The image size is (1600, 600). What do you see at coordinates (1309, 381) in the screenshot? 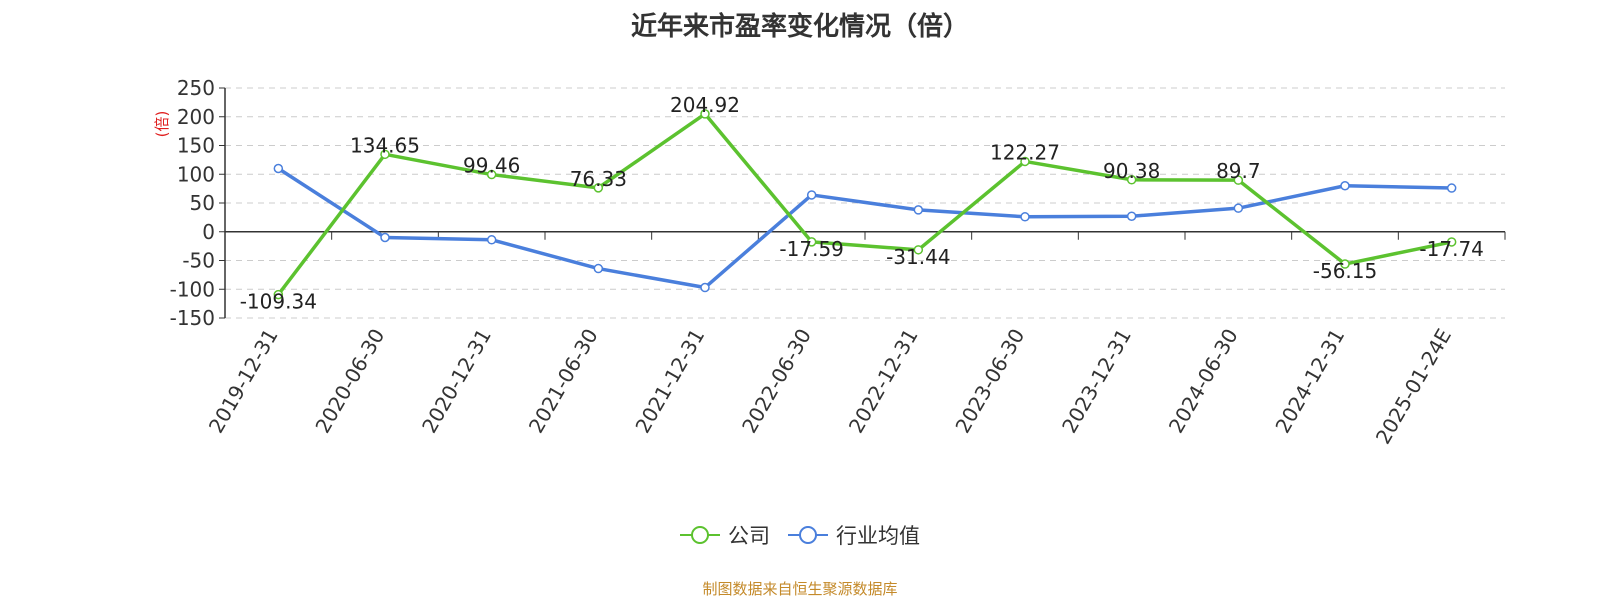
I see `x-tick-label: 2024-12-31` at bounding box center [1309, 381].